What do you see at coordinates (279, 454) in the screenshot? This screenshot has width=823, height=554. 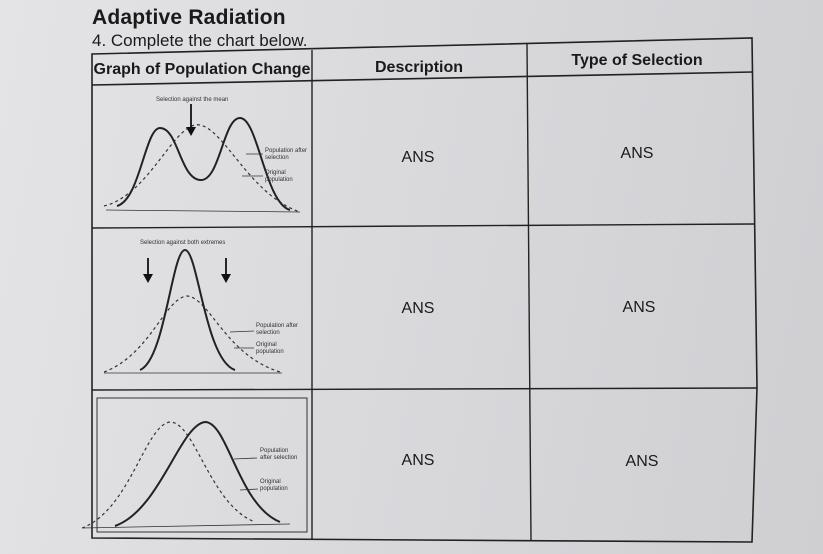 I see `graph-label-after-3: Population after selection` at bounding box center [279, 454].